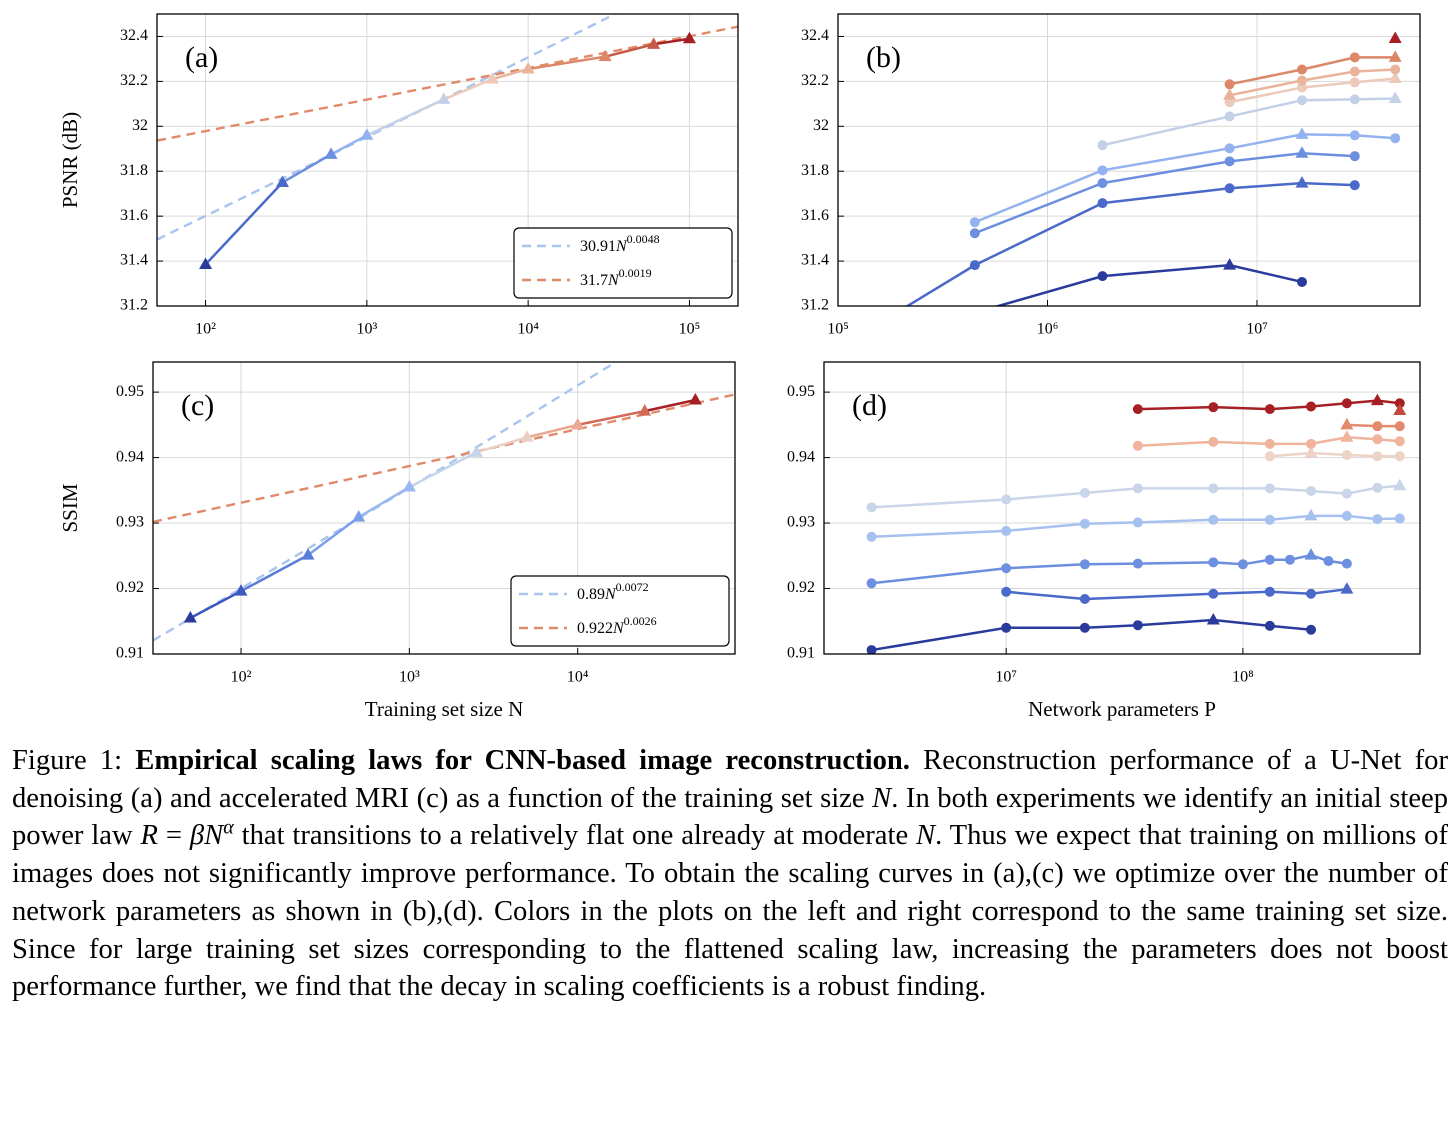 The width and height of the screenshot is (1456, 1127). What do you see at coordinates (594, 280) in the screenshot?
I see `legend-coef: 31.7` at bounding box center [594, 280].